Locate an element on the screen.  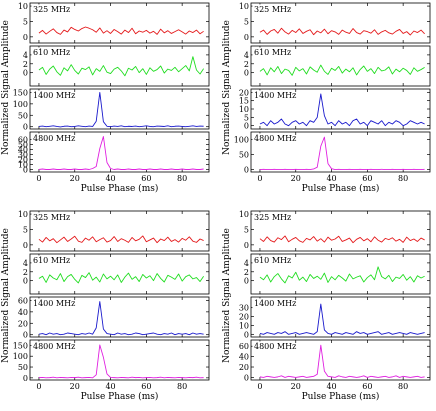
bottom-right-xtick-label-3: 60 is located at coordinates (367, 386).